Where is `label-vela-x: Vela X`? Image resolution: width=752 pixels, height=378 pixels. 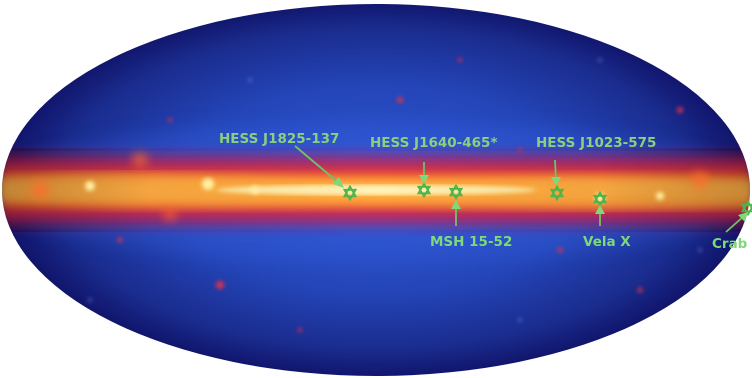
label-vela-x: Vela X is located at coordinates (607, 242).